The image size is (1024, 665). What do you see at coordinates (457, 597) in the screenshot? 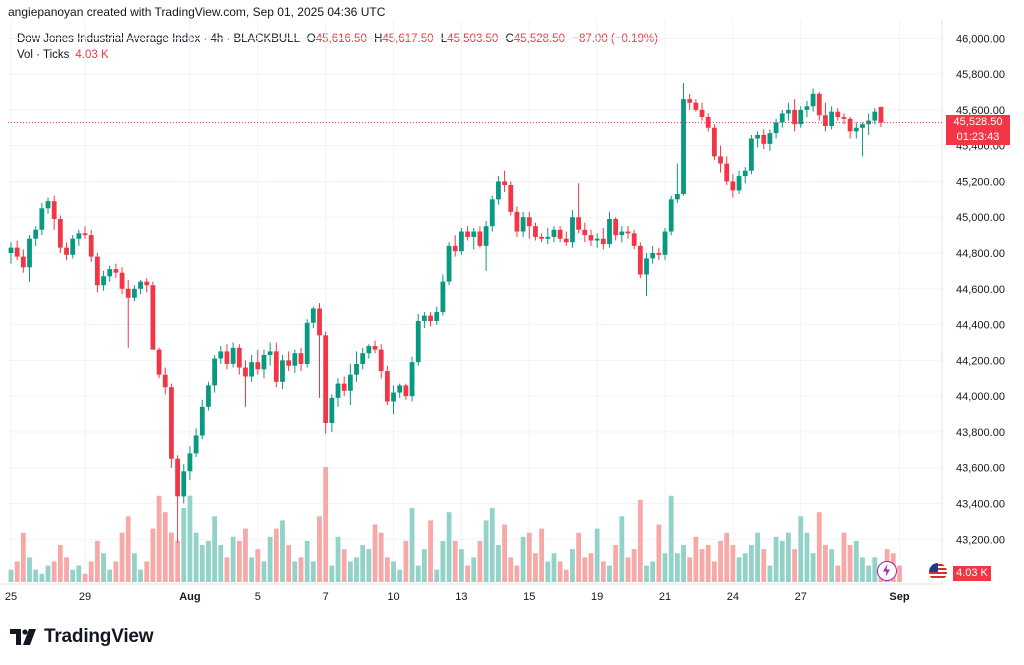
I see `time-axis: 25 29 Aug 5 7 10 13 15 19 21 24 27 Sep` at bounding box center [457, 597].